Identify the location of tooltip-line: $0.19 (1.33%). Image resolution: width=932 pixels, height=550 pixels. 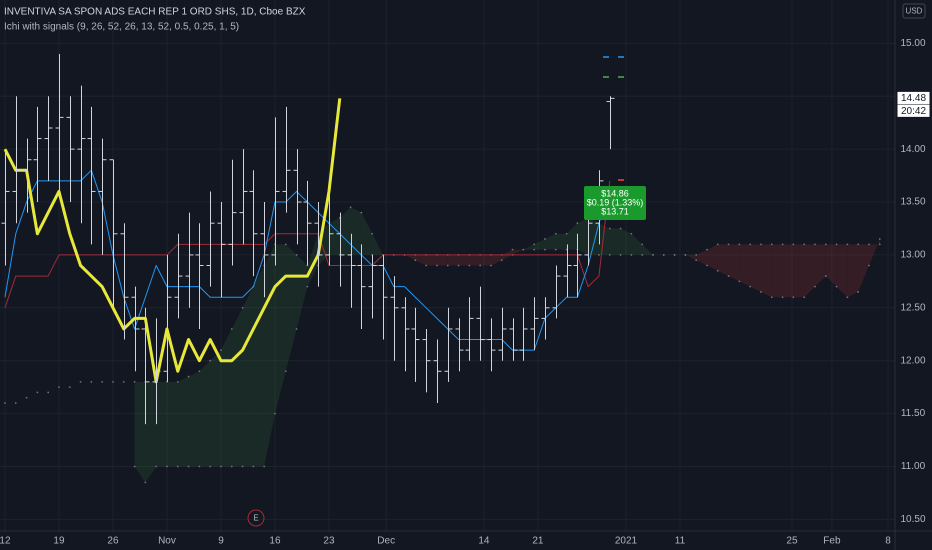
(615, 202).